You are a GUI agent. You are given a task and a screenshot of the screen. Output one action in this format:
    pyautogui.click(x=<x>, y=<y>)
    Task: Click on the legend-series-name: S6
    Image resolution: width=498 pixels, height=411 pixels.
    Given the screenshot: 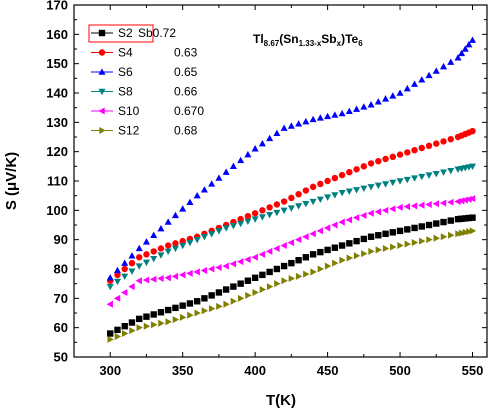 What is the action you would take?
    pyautogui.click(x=125, y=72)
    